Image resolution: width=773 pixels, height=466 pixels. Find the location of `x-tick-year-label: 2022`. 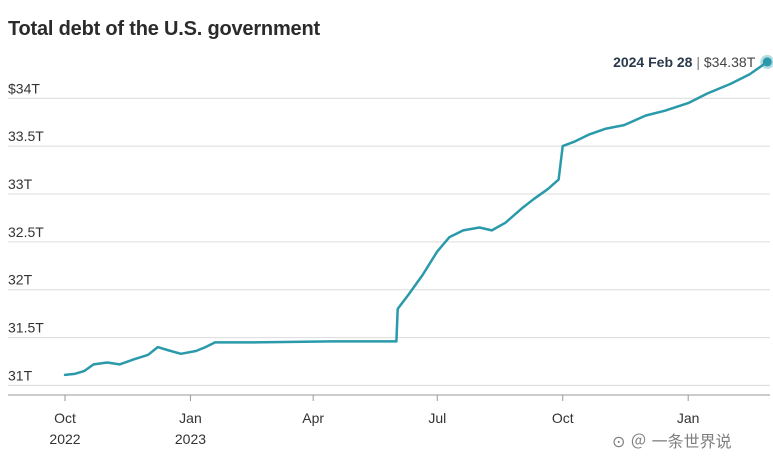

x-tick-year-label: 2022 is located at coordinates (64, 439).